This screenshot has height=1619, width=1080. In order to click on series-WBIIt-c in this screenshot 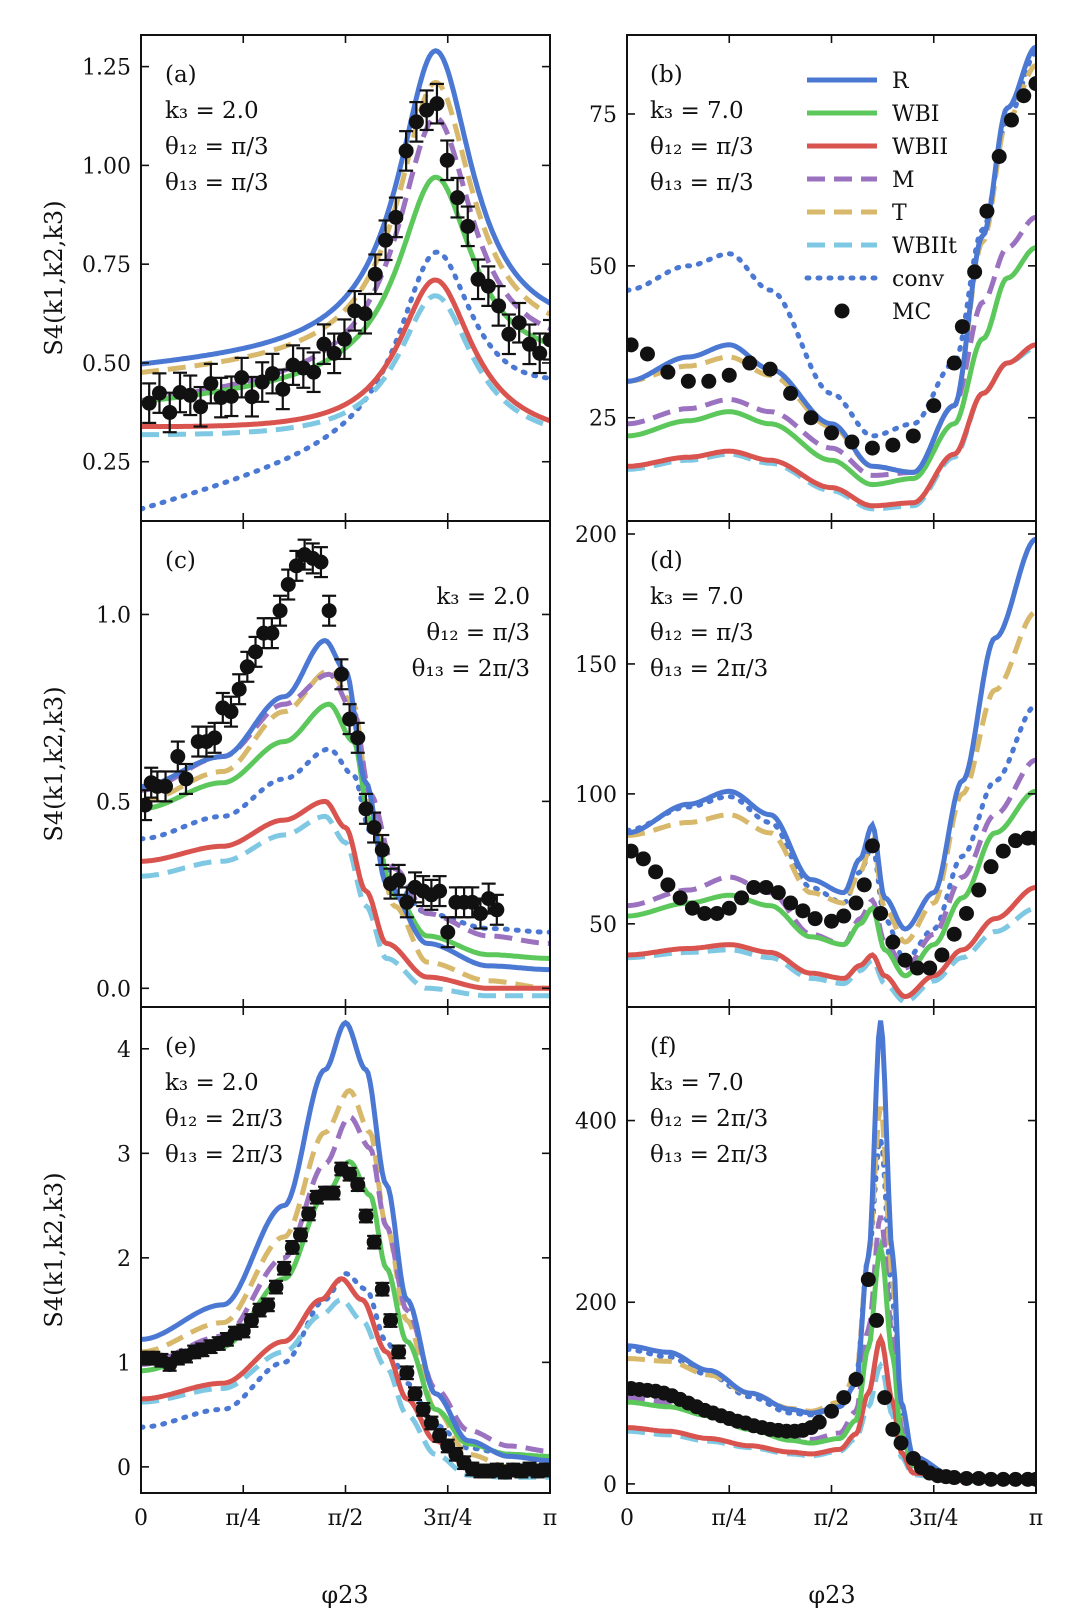, I will do `click(345, 906)`.